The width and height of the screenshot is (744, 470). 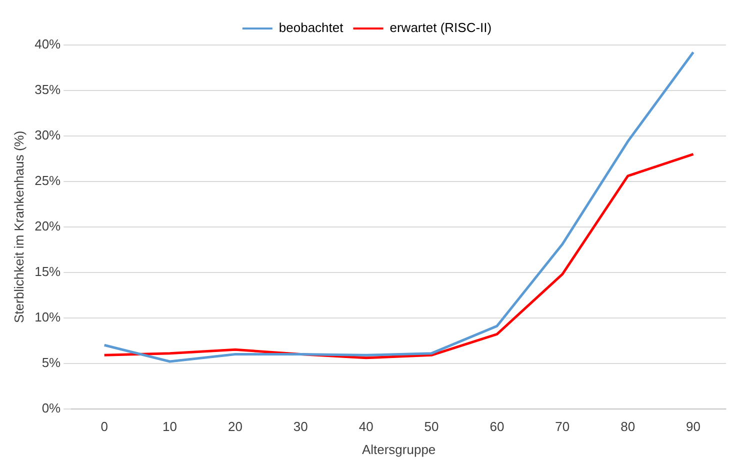 What do you see at coordinates (48, 135) in the screenshot?
I see `y-tick-label: 30%` at bounding box center [48, 135].